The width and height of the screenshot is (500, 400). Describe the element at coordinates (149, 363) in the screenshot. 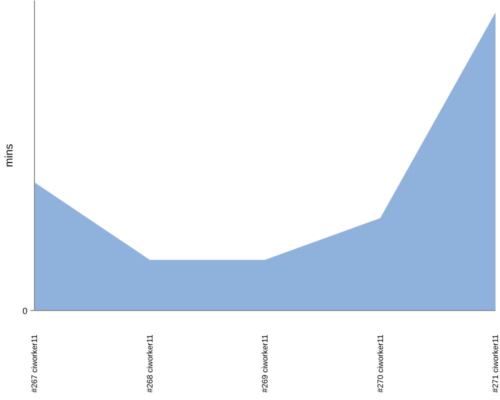

I see `x-tick-label: #268 ciworker11` at that location.